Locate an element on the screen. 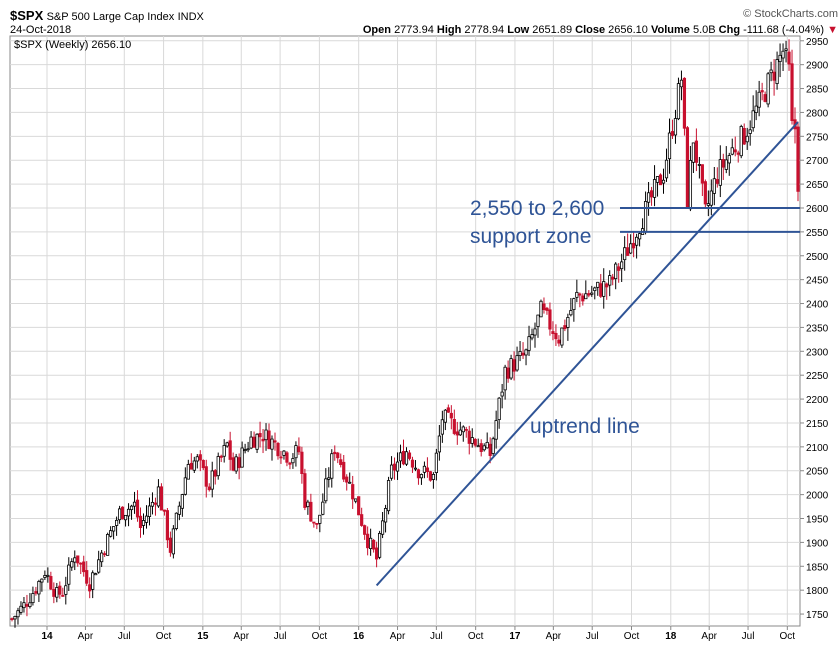 The width and height of the screenshot is (840, 649). y-tick-label: 2350 is located at coordinates (817, 328).